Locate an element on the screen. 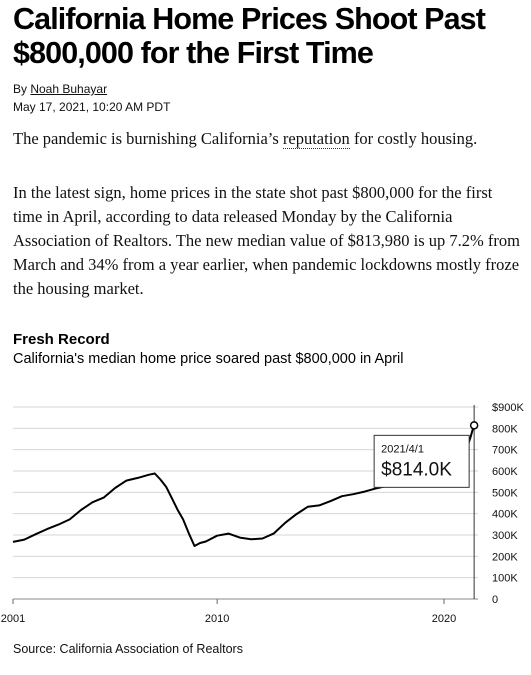  y-tick-label: 500K is located at coordinates (505, 493).